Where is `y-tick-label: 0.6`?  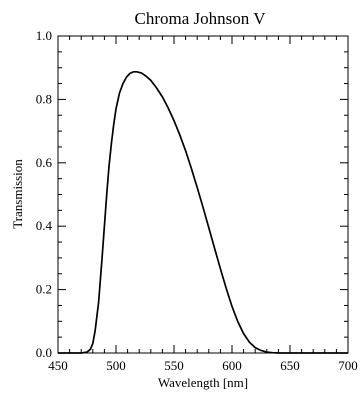
y-tick-label: 0.6 is located at coordinates (44, 162).